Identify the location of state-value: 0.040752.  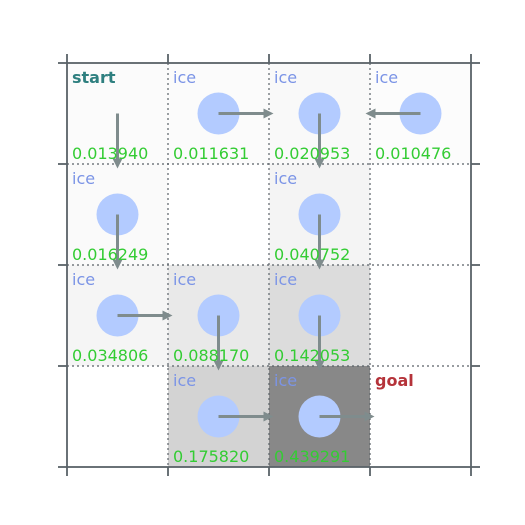
(312, 254).